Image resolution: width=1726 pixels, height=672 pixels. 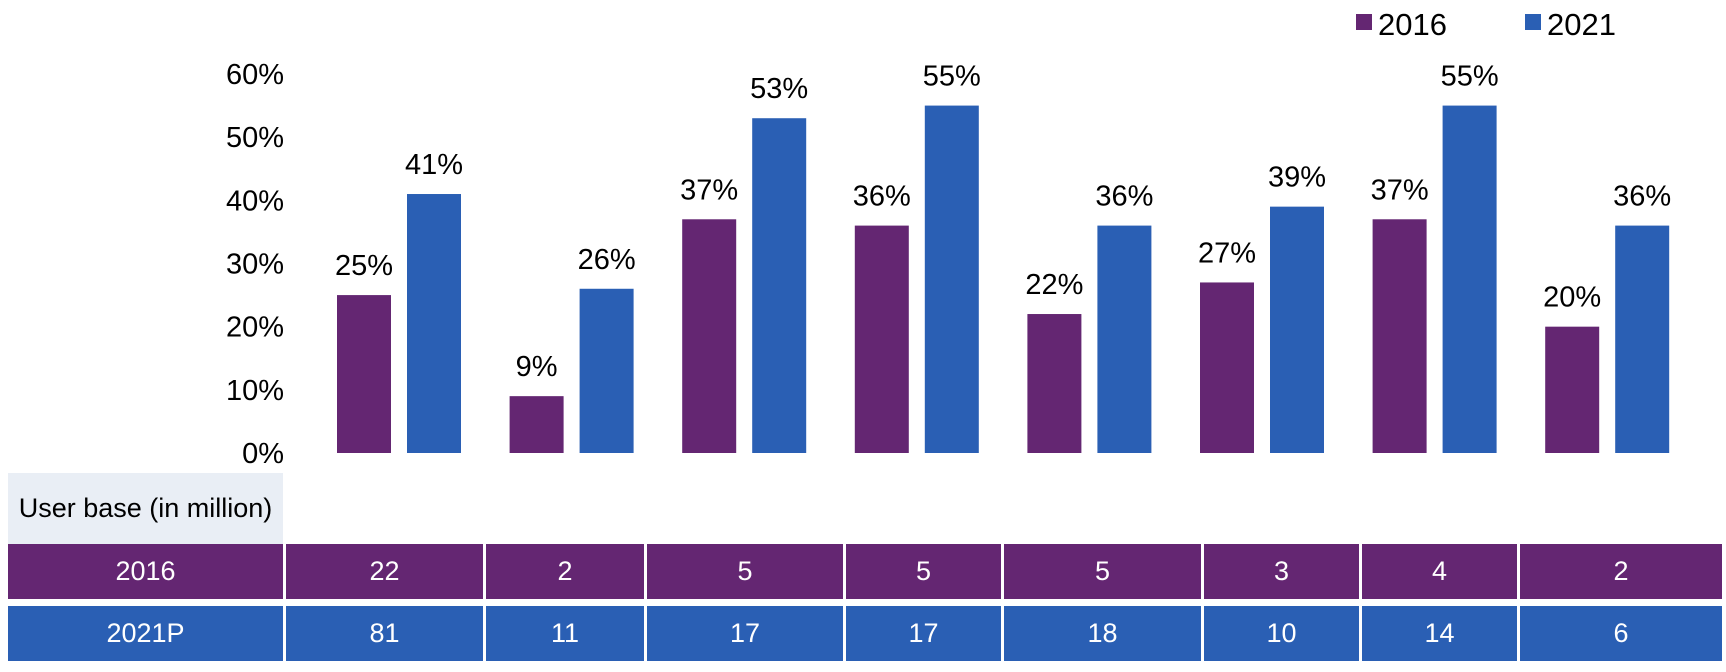 What do you see at coordinates (881, 339) in the screenshot?
I see `bar-tamil-2016` at bounding box center [881, 339].